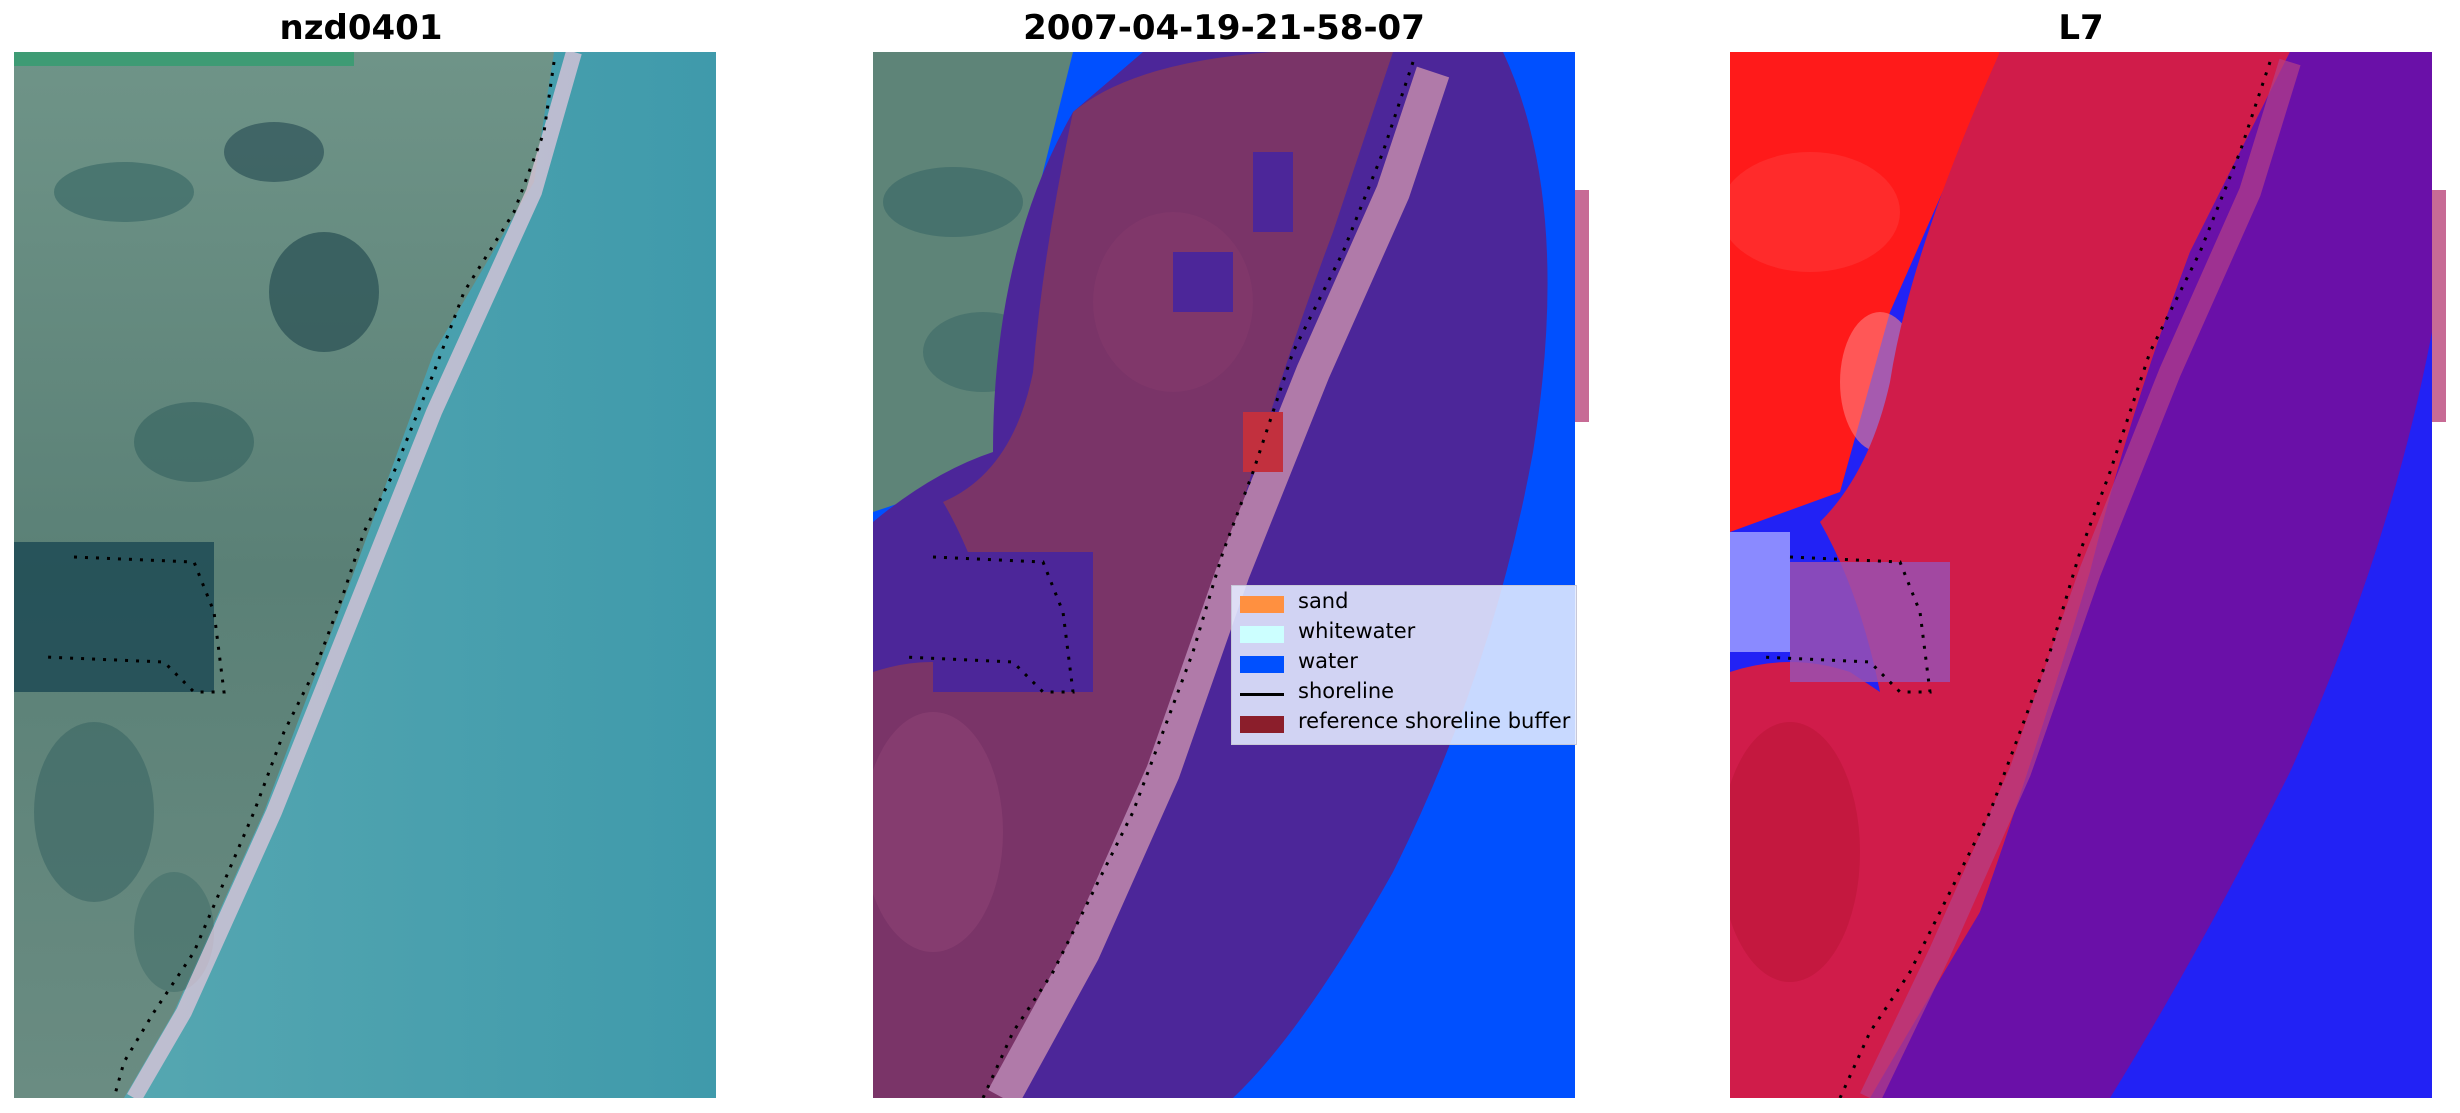  Describe the element at coordinates (973, 282) in the screenshot. I see `unclassified-land` at that location.